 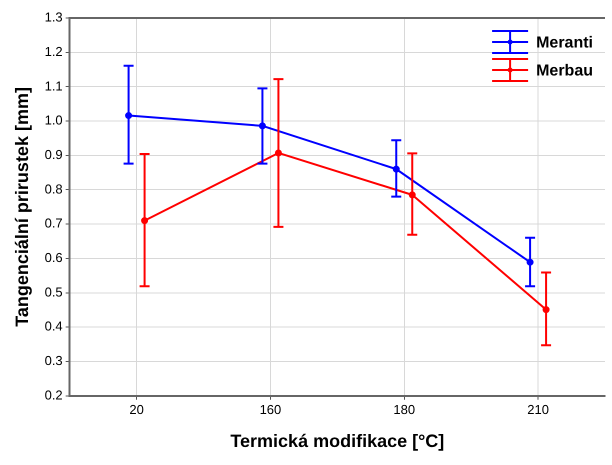 I want to click on y-tick-label: 0.3, so click(x=53, y=360).